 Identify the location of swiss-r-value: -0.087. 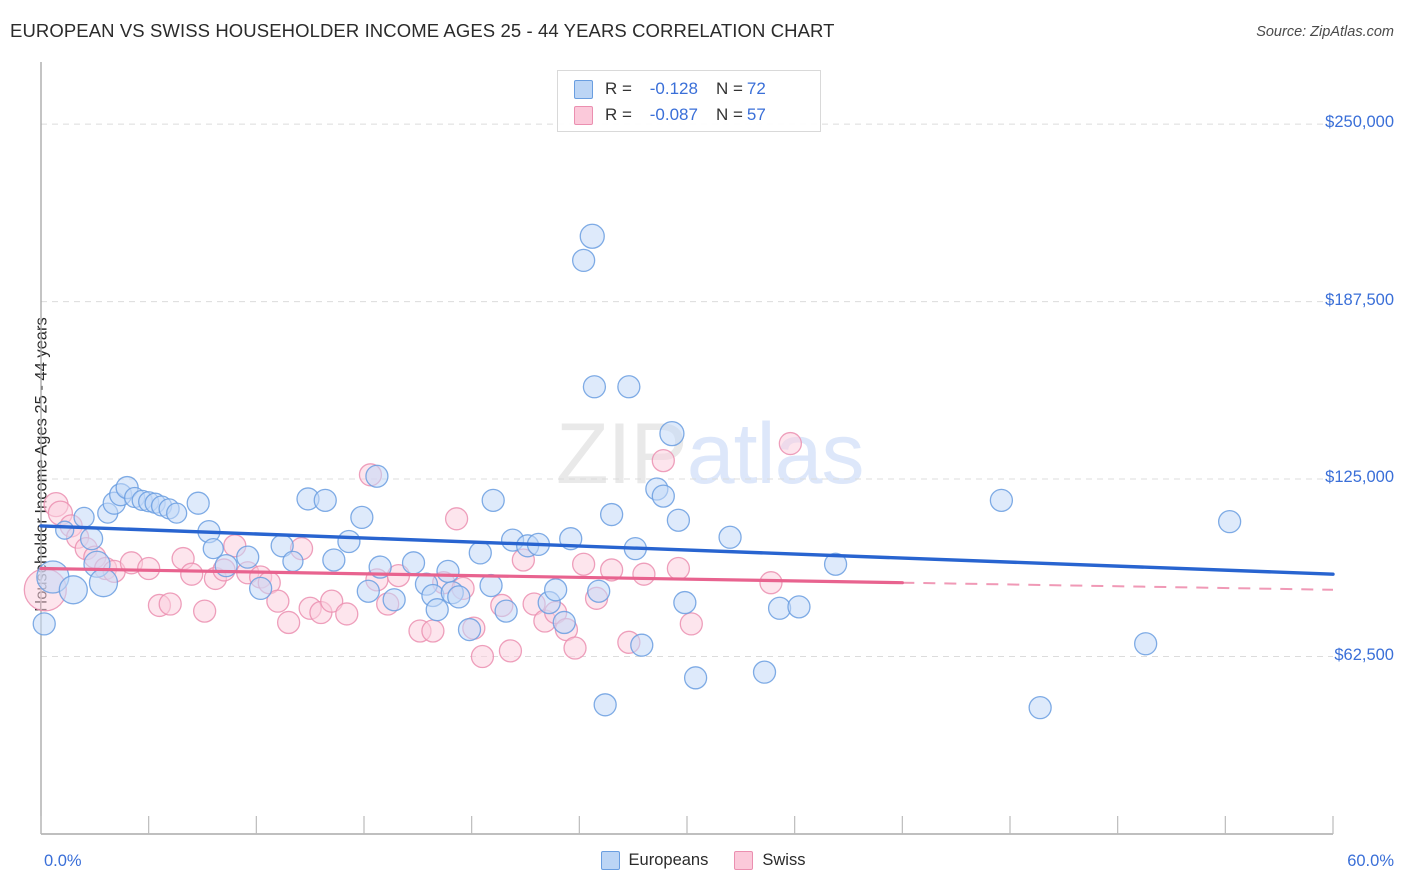
(673, 114).